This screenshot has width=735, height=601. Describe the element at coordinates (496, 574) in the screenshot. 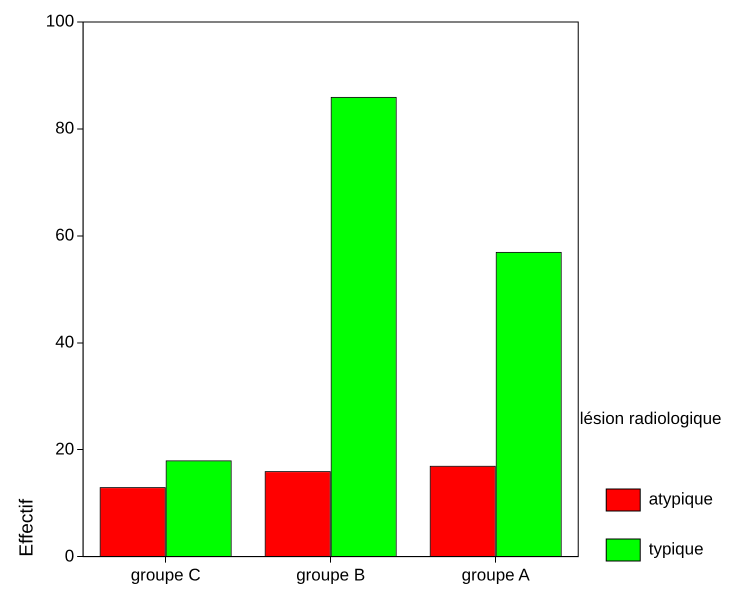

I see `x-tick-label: groupe A` at that location.